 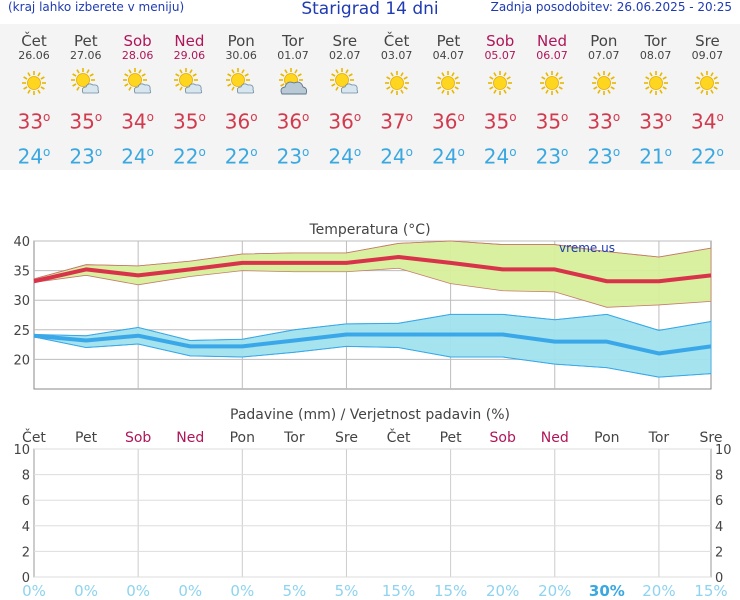 What do you see at coordinates (611, 7) in the screenshot?
I see `last-updated: Zadnja posodobitev: 26.06.2025 - 20:25` at bounding box center [611, 7].